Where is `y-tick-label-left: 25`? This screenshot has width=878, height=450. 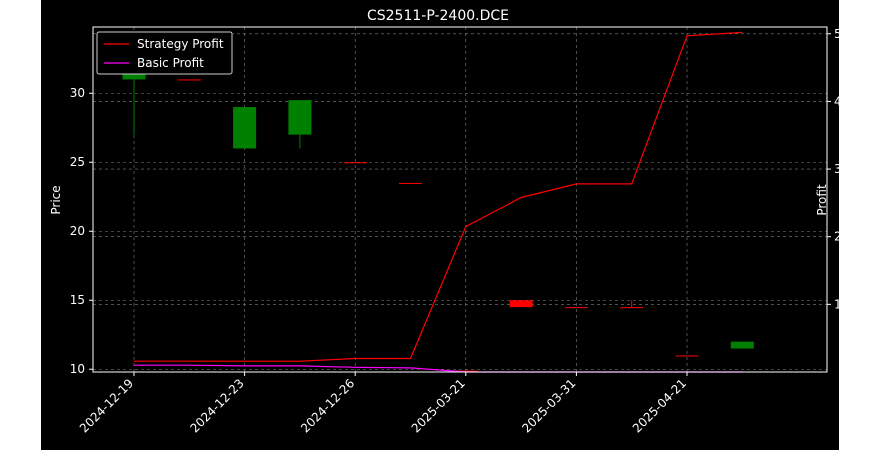
y-tick-label-left: 25 is located at coordinates (77, 162).